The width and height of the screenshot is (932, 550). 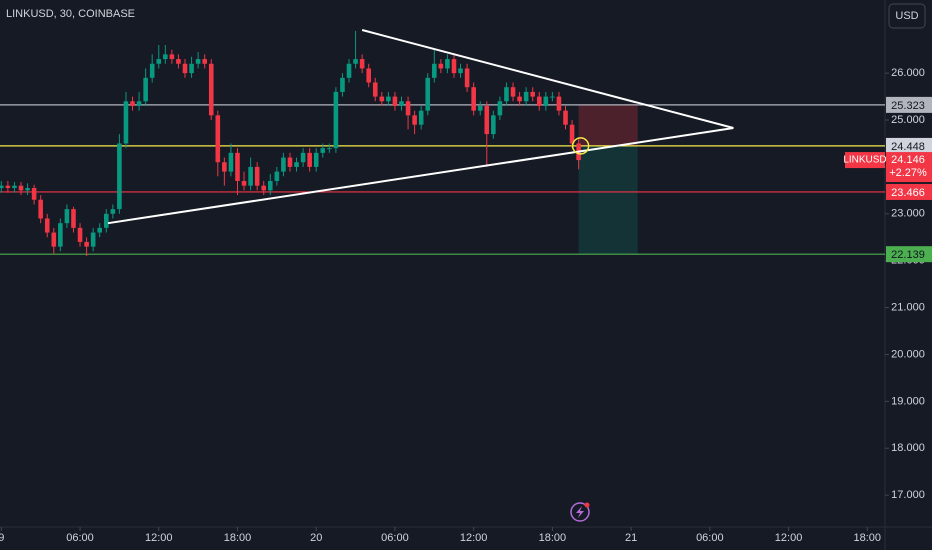 I want to click on price-tag-label: 23.466, so click(x=908, y=193).